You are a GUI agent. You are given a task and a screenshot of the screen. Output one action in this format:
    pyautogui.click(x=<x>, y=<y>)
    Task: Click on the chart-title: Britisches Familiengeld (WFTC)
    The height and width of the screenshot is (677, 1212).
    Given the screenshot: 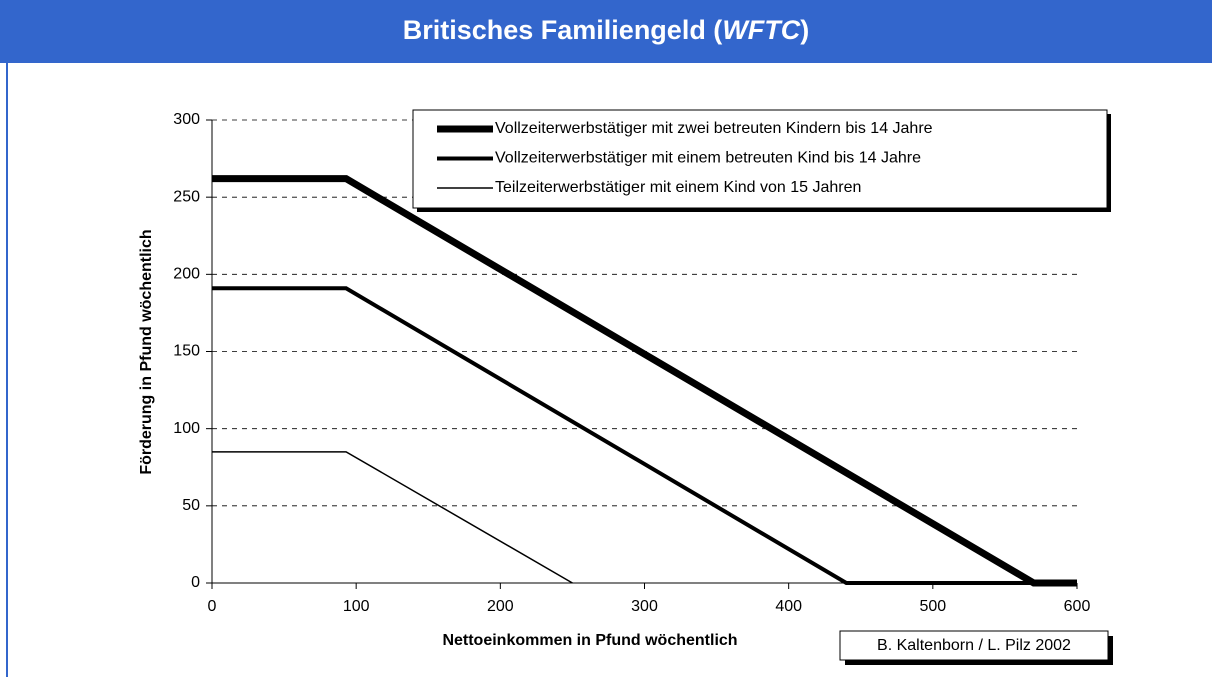 What is the action you would take?
    pyautogui.click(x=606, y=30)
    